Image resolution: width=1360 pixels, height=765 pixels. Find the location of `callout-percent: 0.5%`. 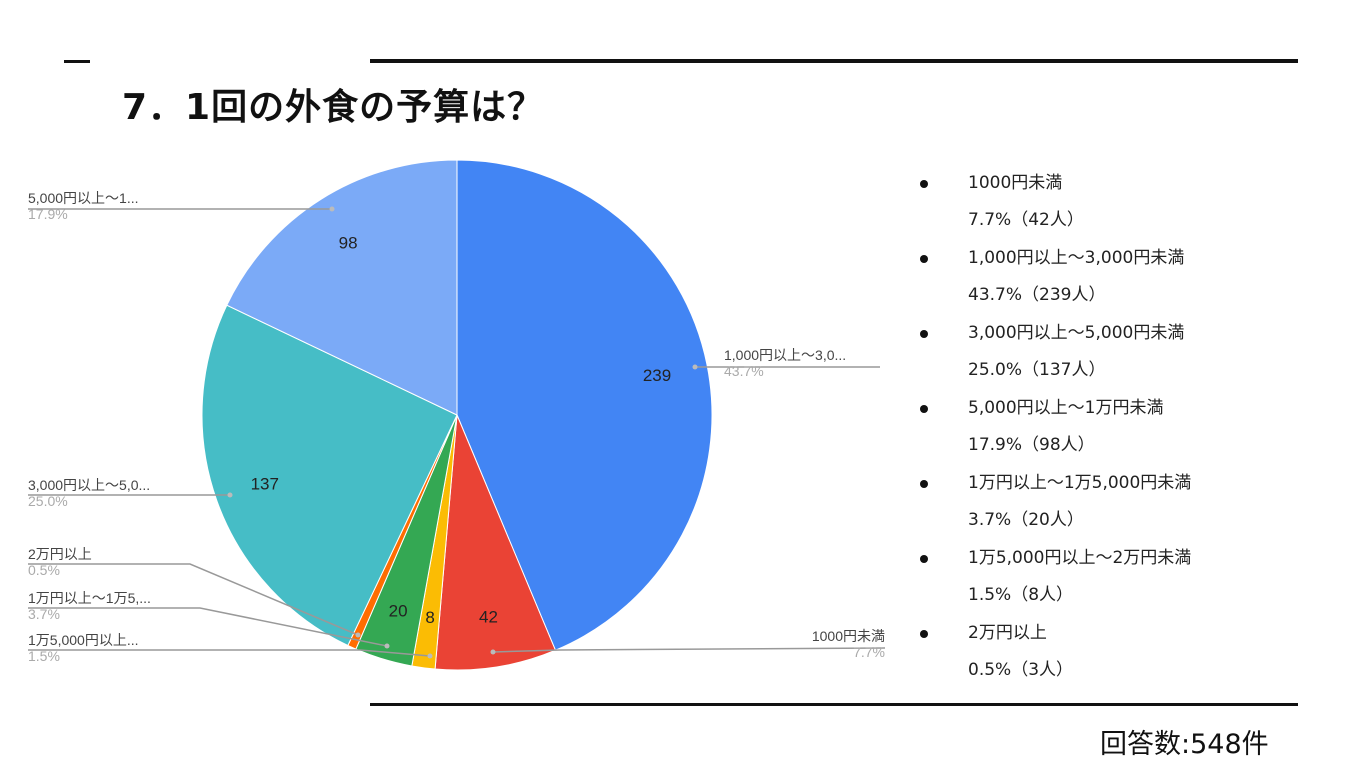

callout-percent: 0.5% is located at coordinates (44, 570).